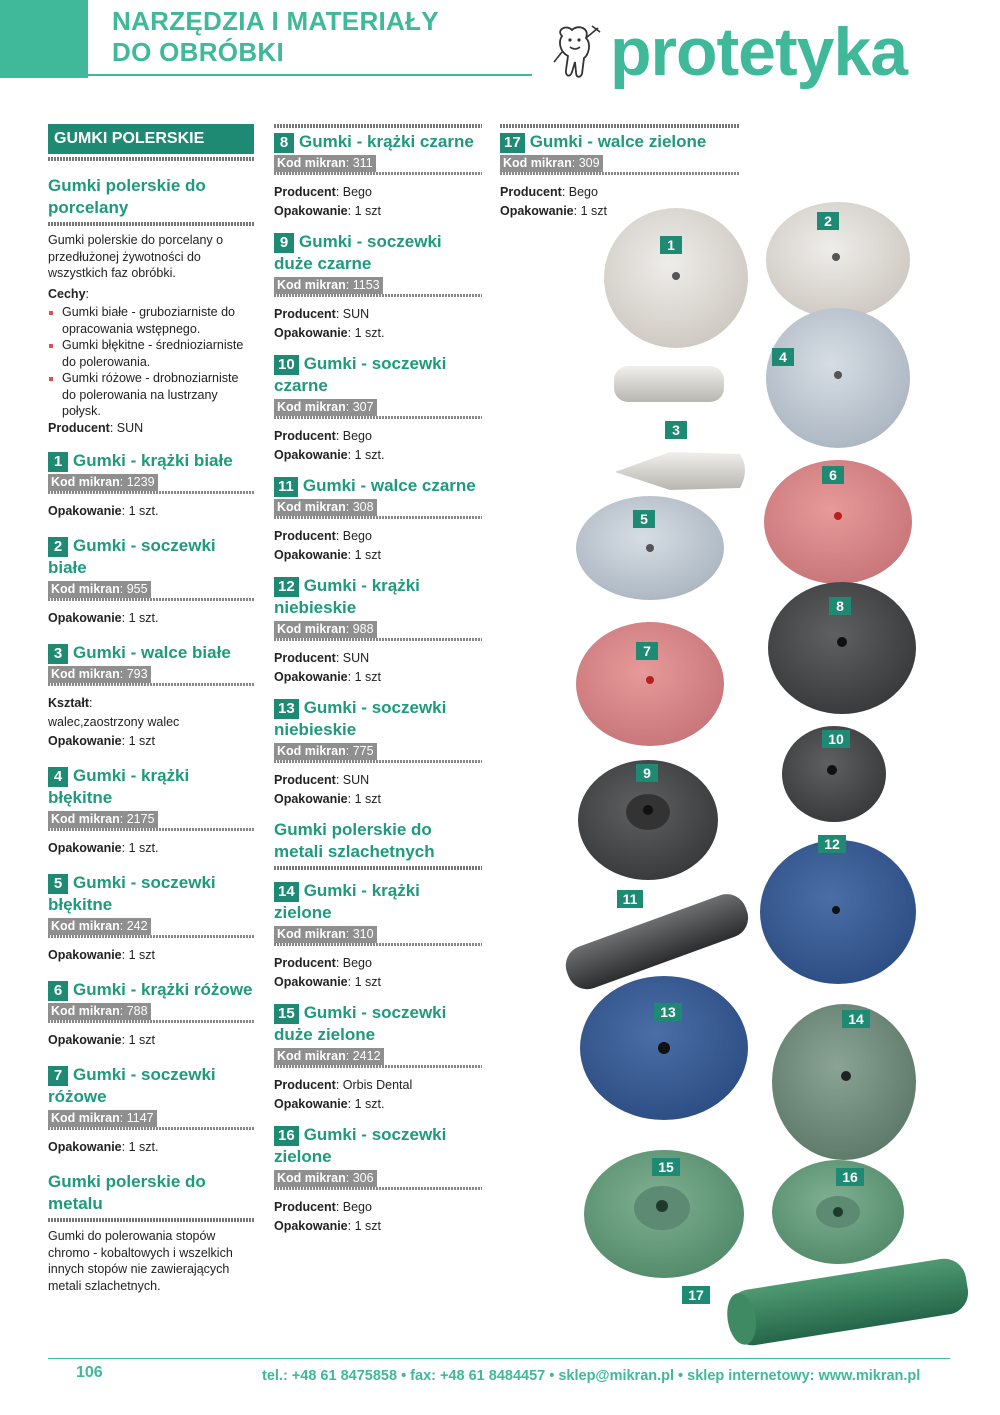  Describe the element at coordinates (325, 629) in the screenshot. I see `kod-badge: Kod mikran: 988` at that location.